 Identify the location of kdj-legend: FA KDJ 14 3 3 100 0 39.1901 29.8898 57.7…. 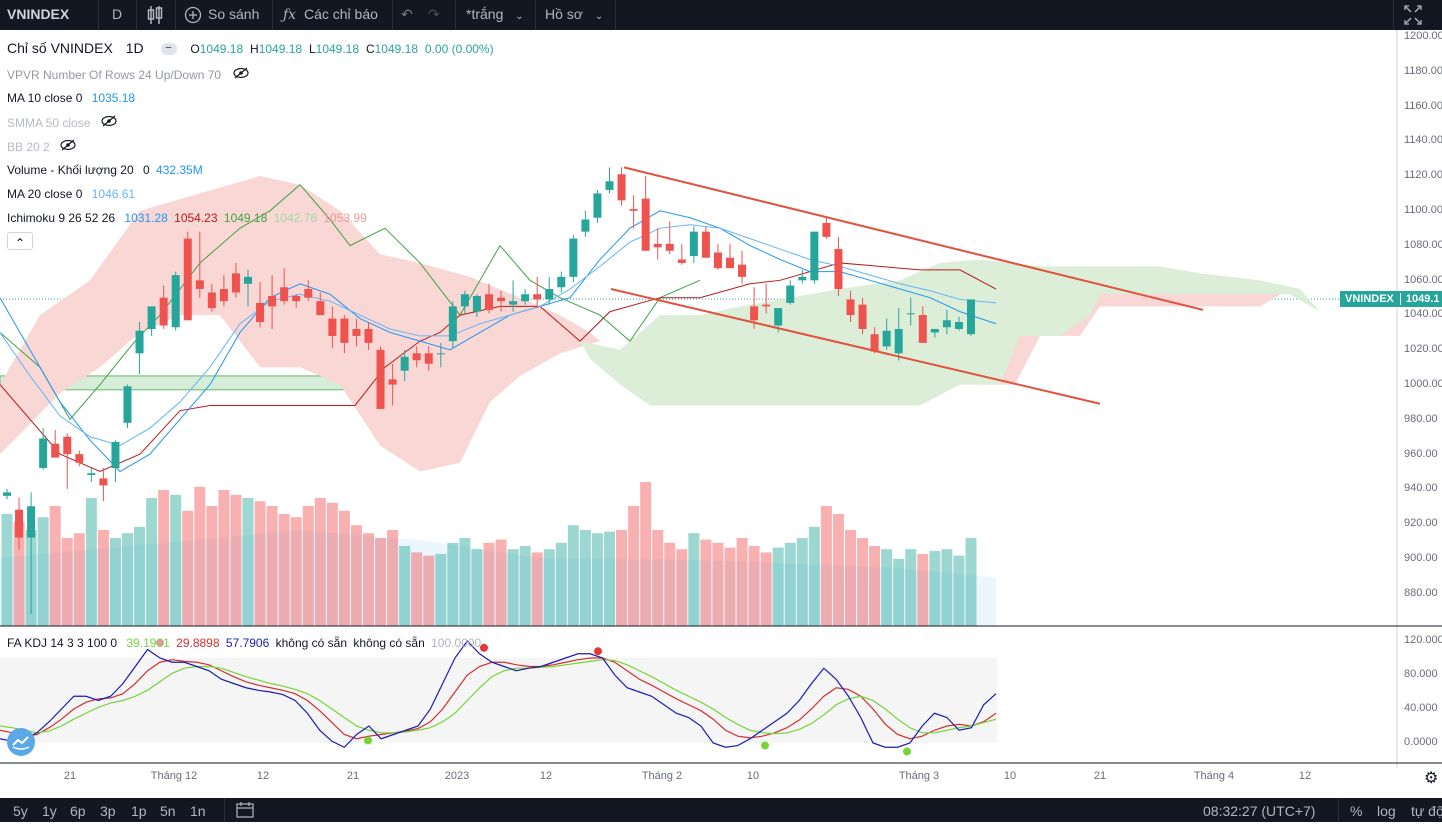
(245, 643).